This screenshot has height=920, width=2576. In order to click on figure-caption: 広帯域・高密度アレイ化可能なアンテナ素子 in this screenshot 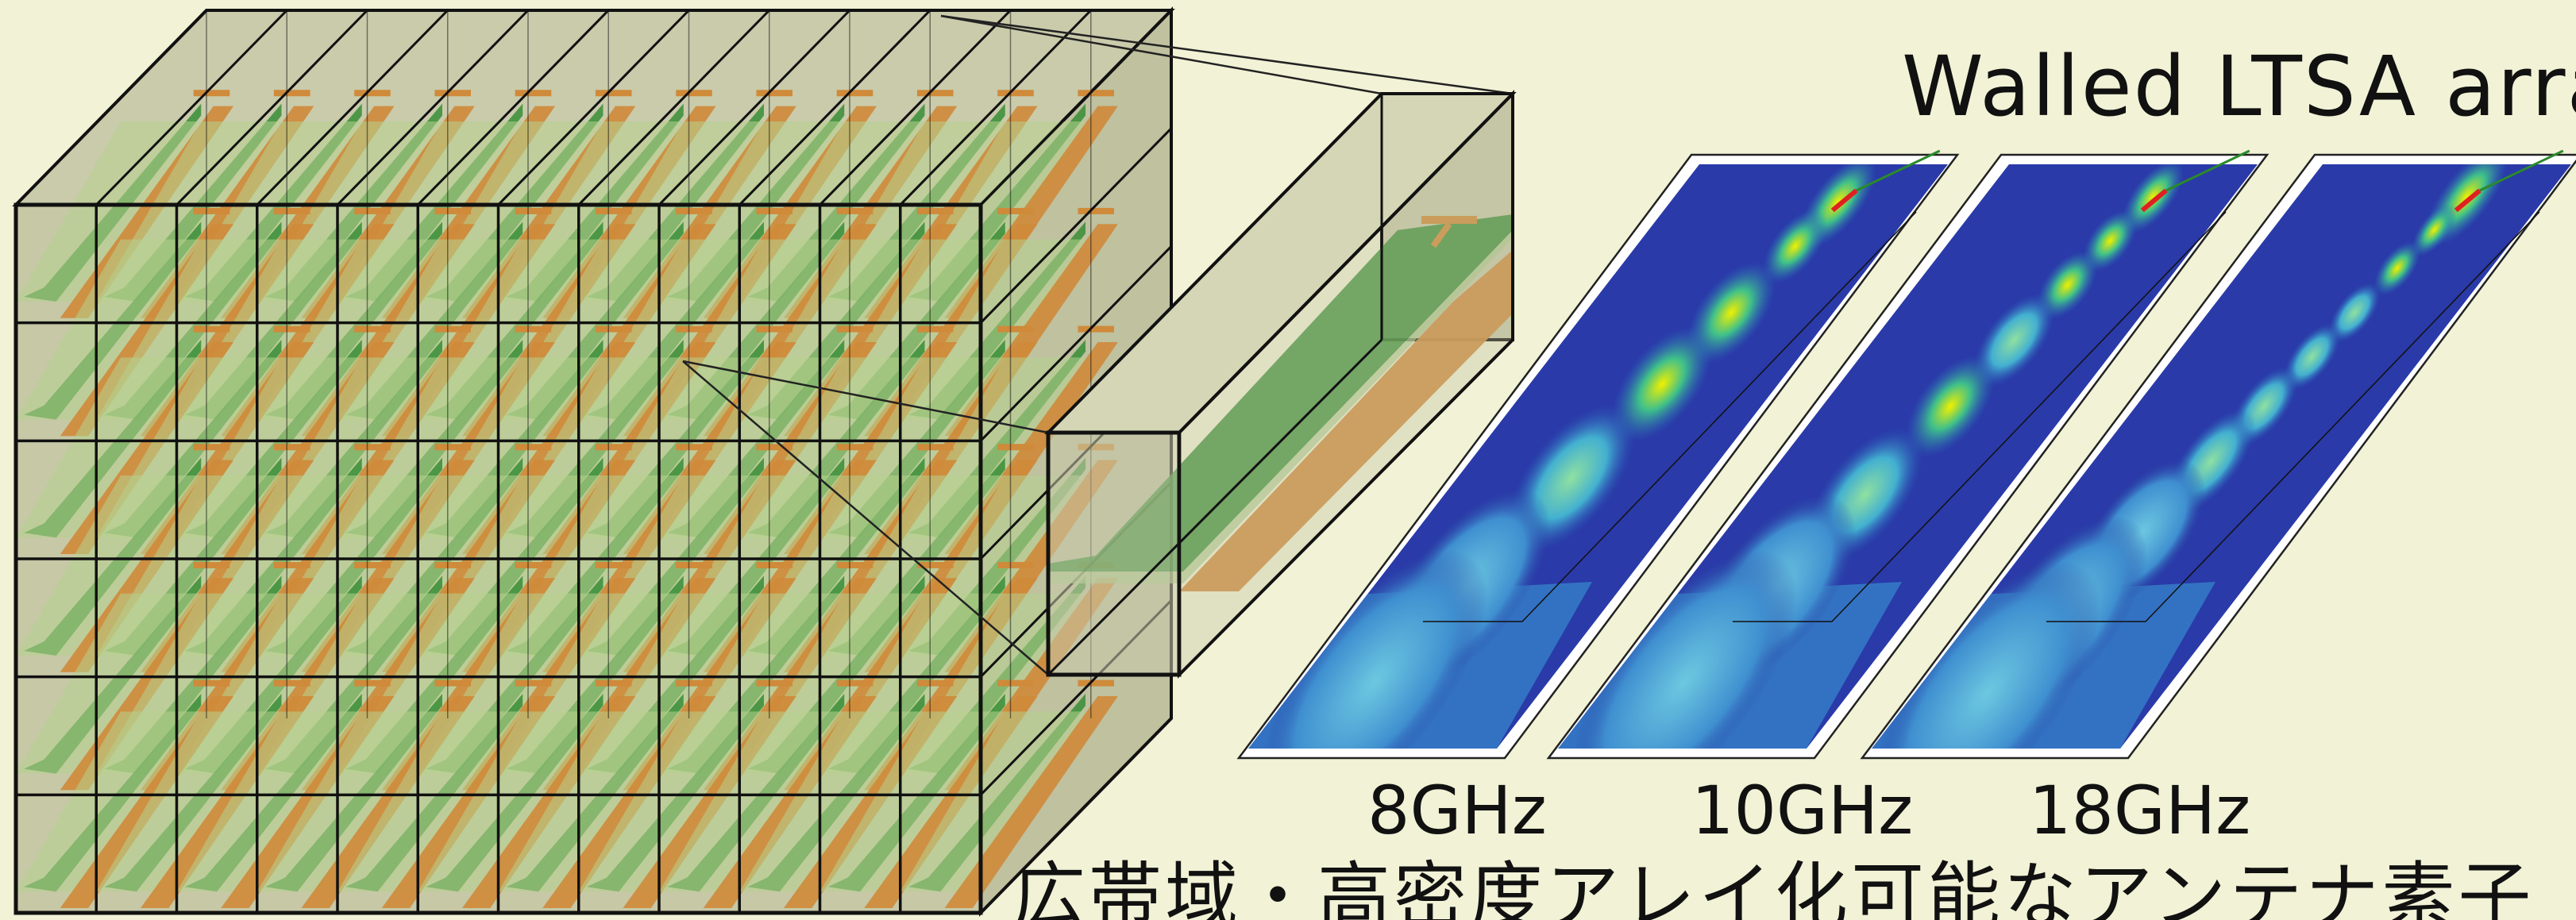, I will do `click(1773, 887)`.